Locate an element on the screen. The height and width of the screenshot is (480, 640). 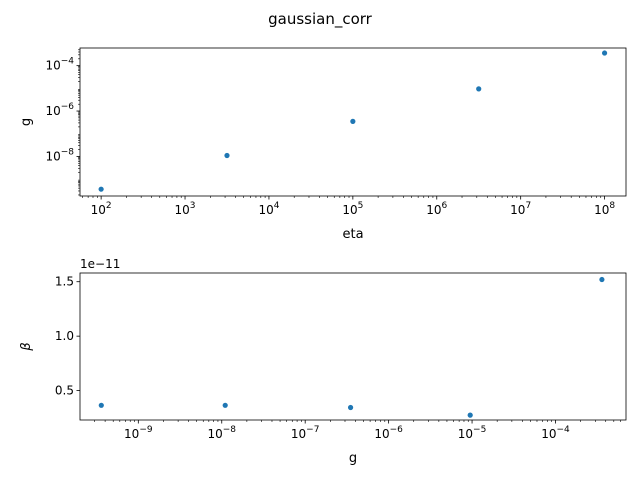
y-offset-text: 1e−11 is located at coordinates (100, 264).